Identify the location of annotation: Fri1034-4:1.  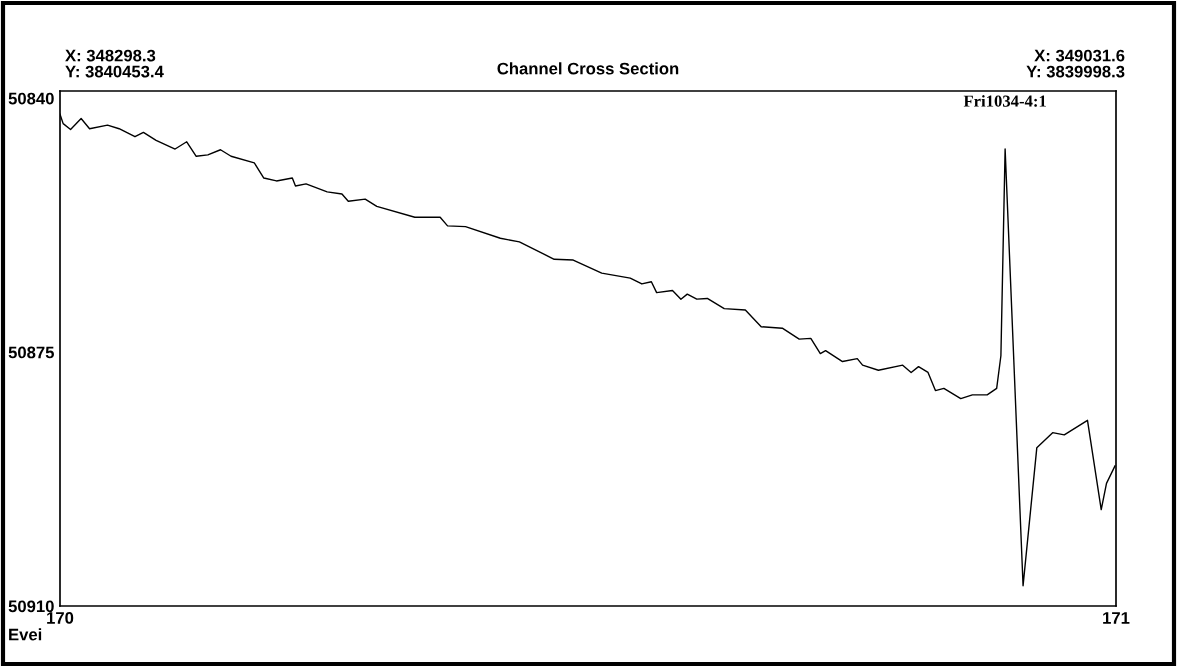
(1004, 101).